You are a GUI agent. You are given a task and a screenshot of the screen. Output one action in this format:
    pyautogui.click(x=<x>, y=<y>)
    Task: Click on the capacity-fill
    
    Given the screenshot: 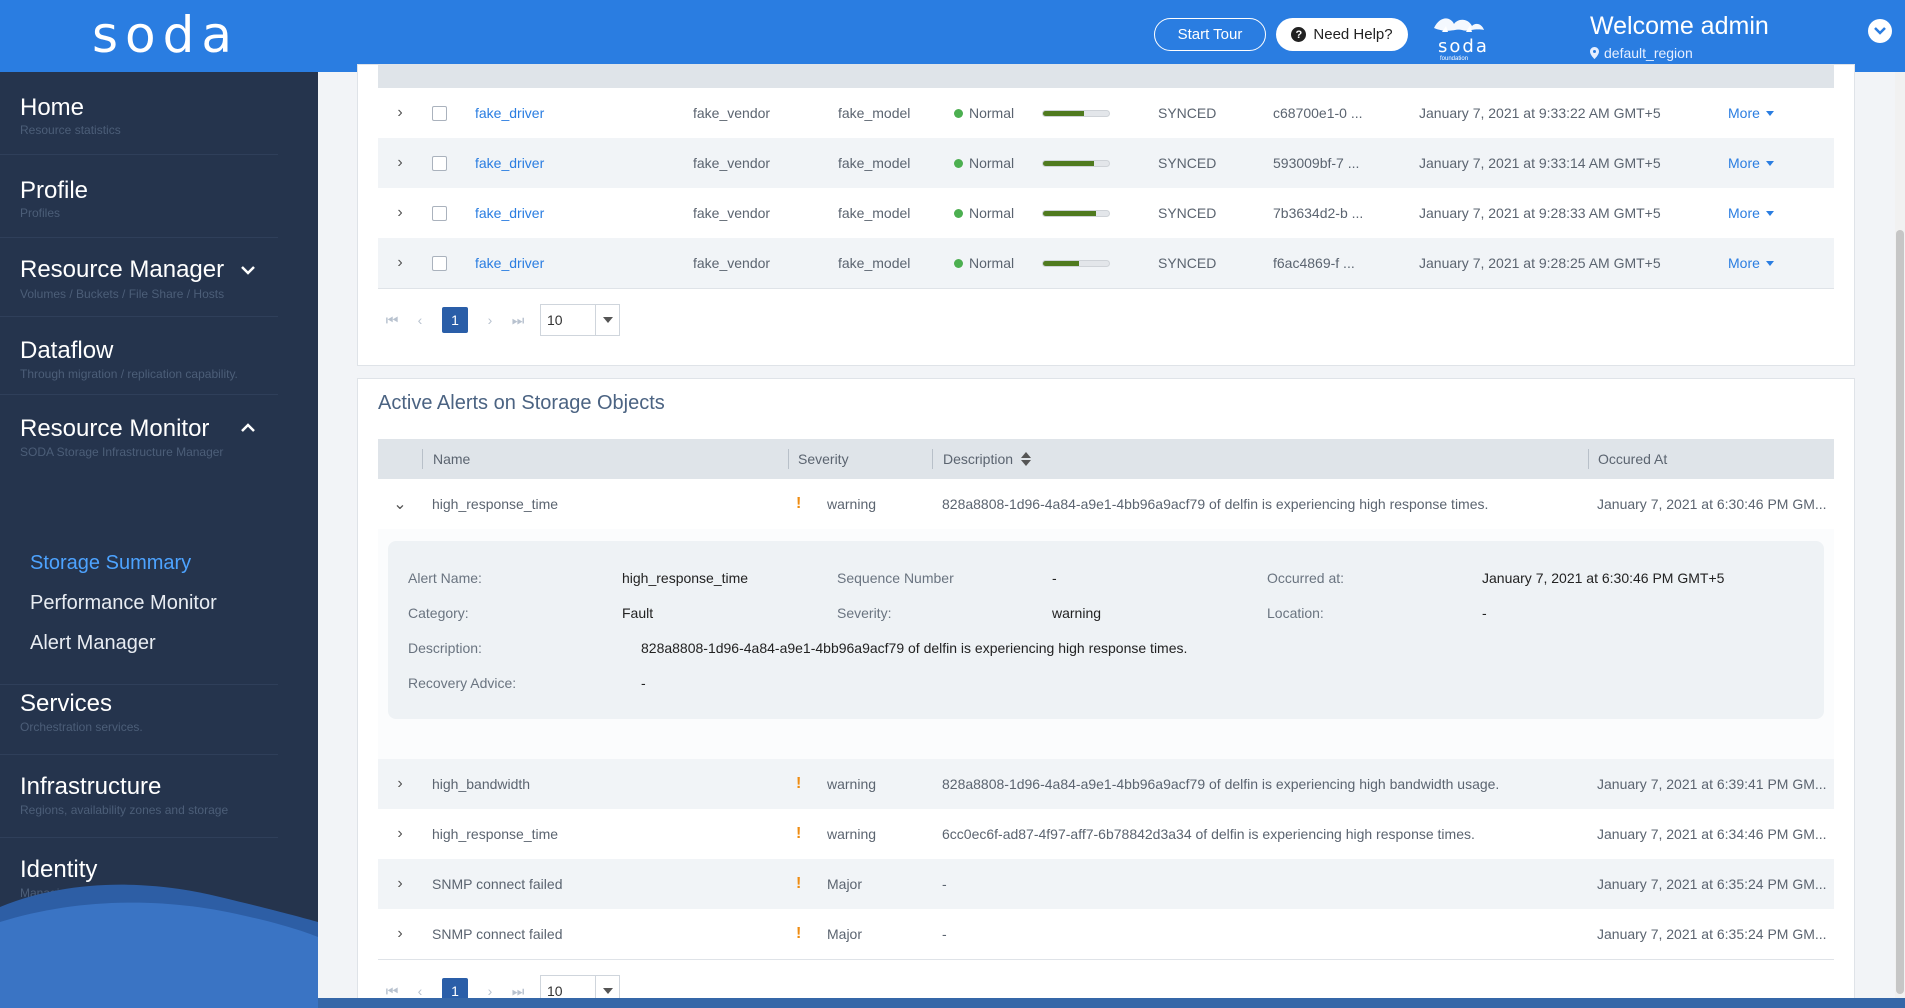 What is the action you would take?
    pyautogui.click(x=1063, y=113)
    